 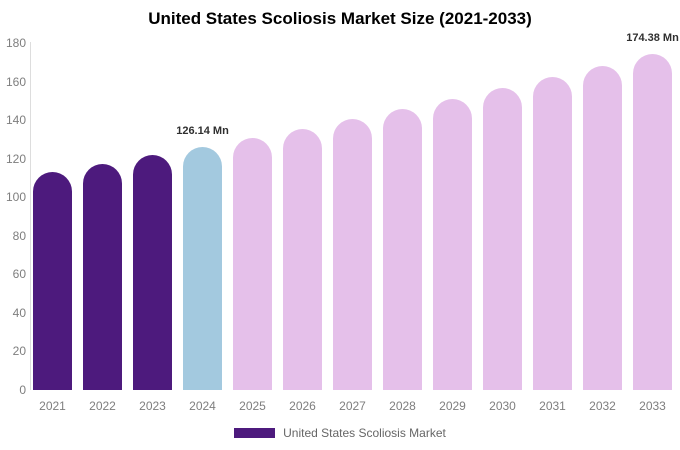 What do you see at coordinates (352, 406) in the screenshot?
I see `x-tick-label-2027: 2027` at bounding box center [352, 406].